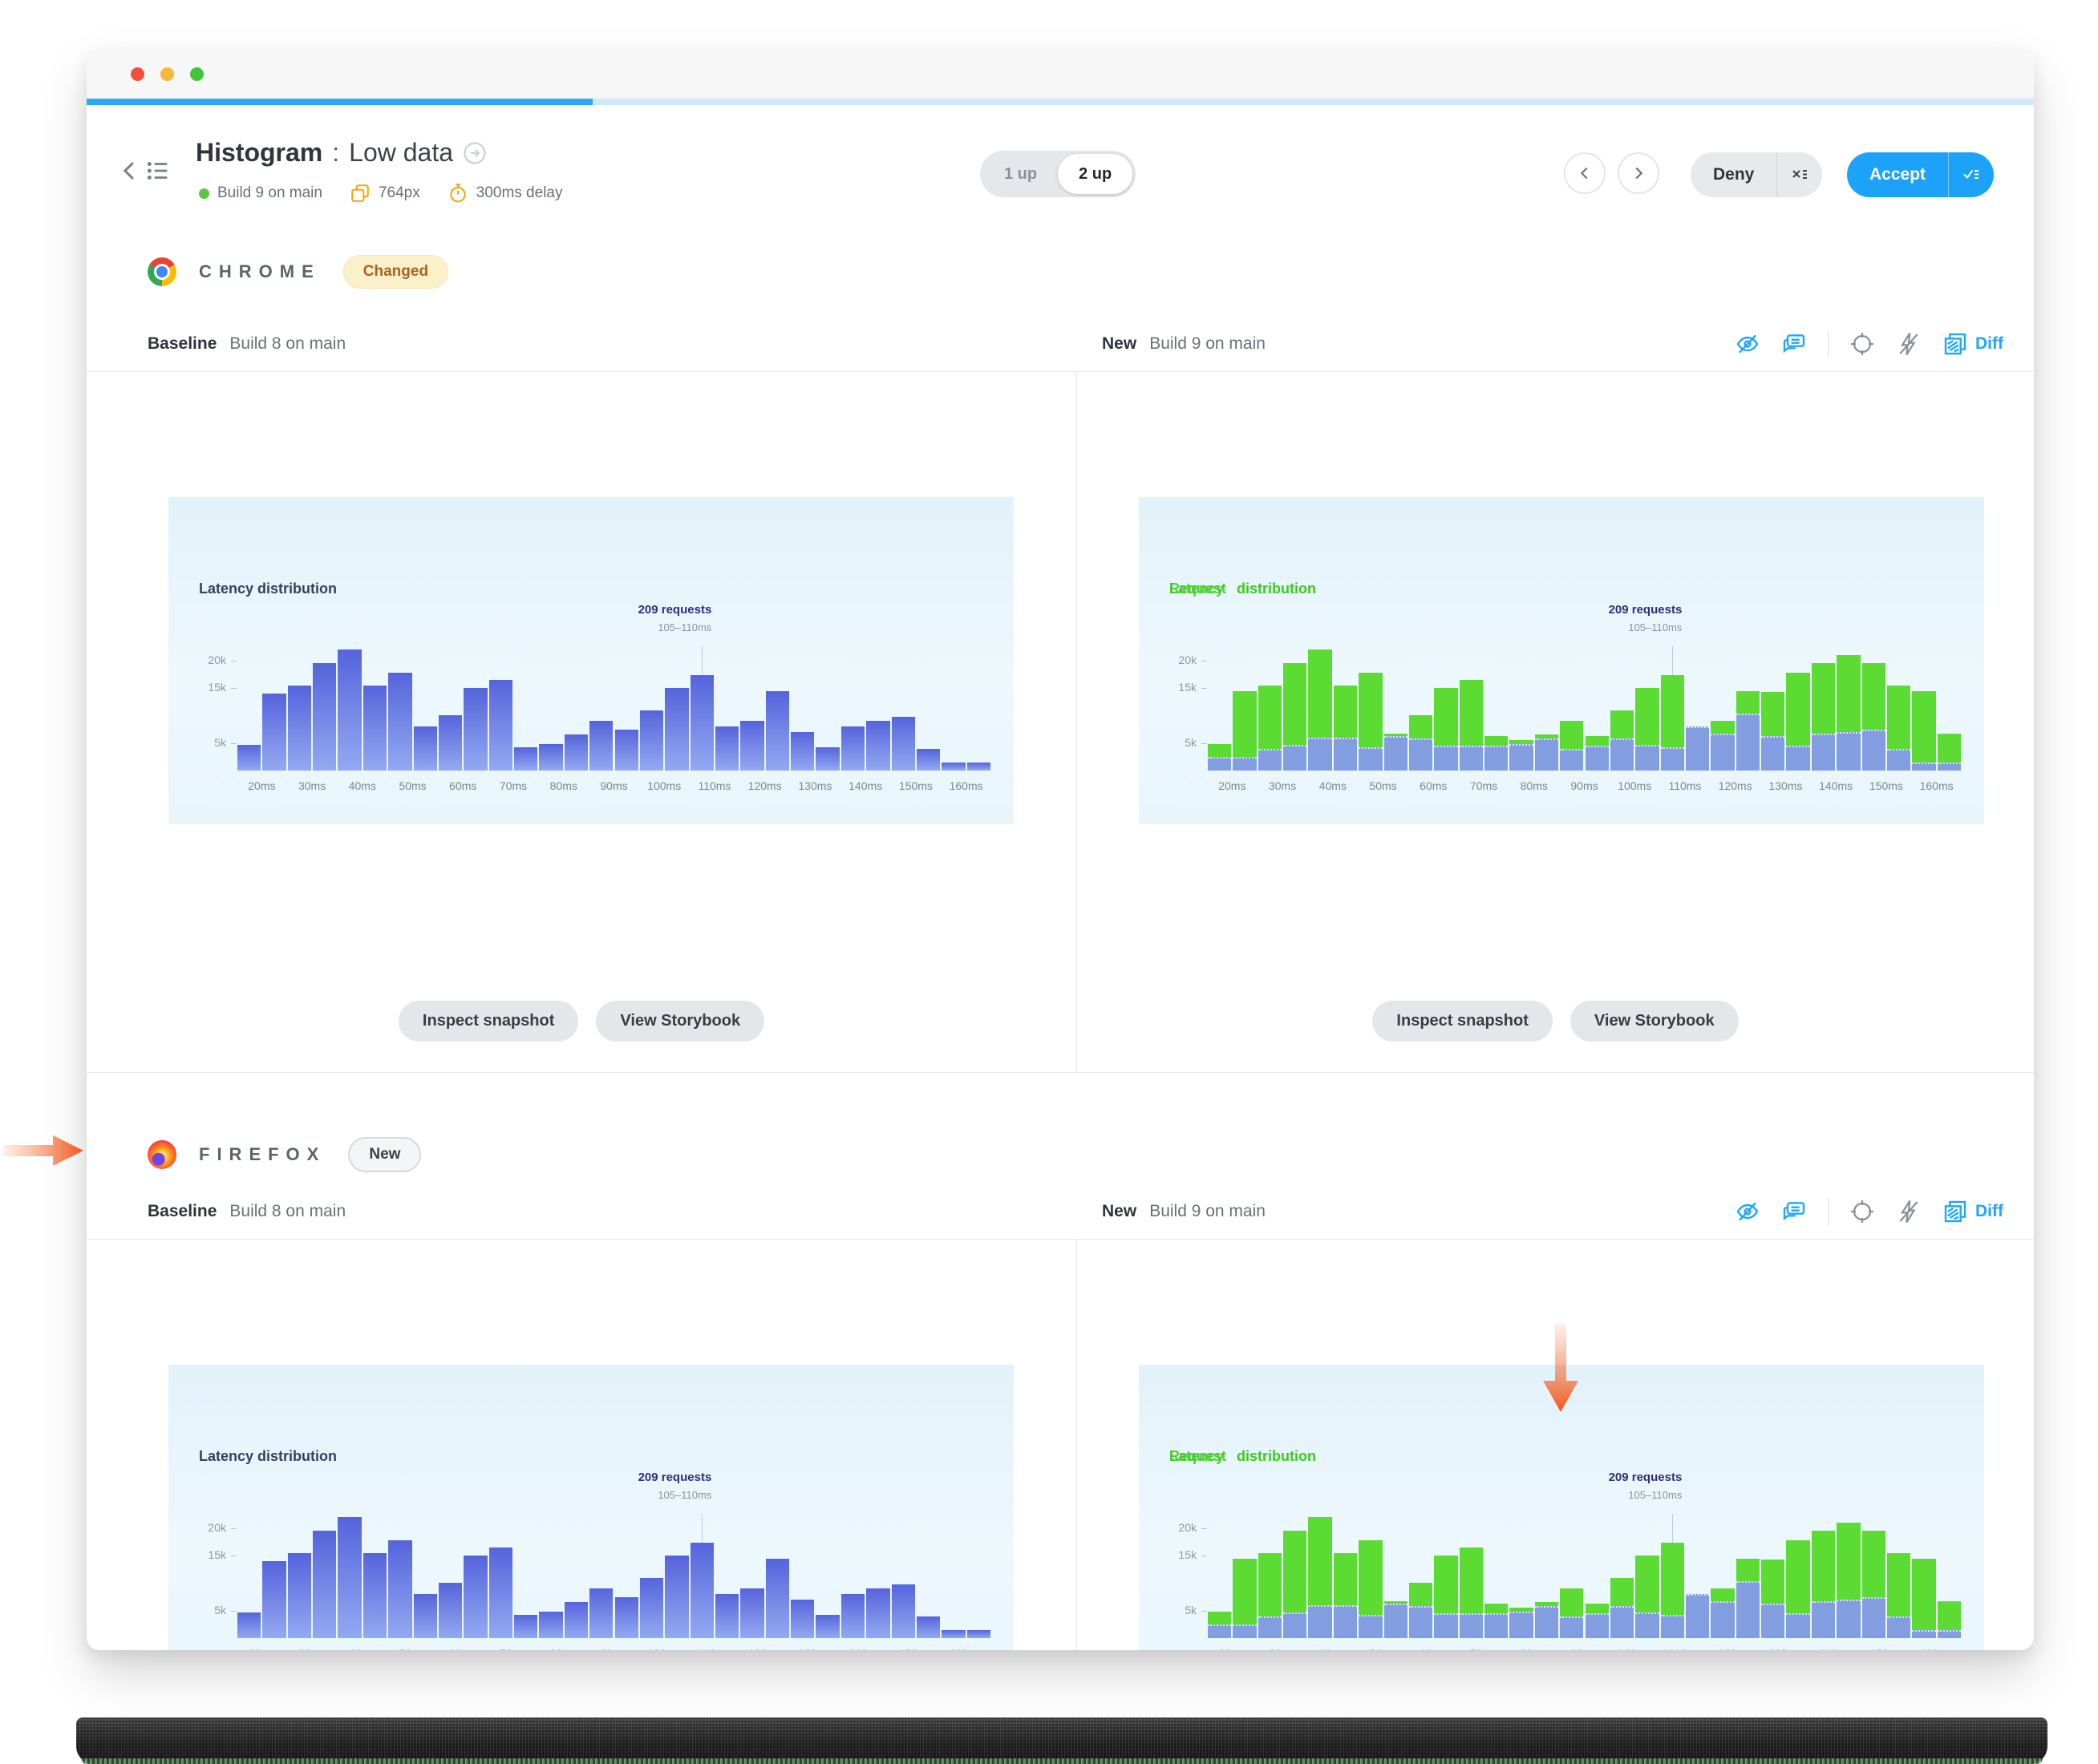  I want to click on diff-icon, so click(1955, 1211).